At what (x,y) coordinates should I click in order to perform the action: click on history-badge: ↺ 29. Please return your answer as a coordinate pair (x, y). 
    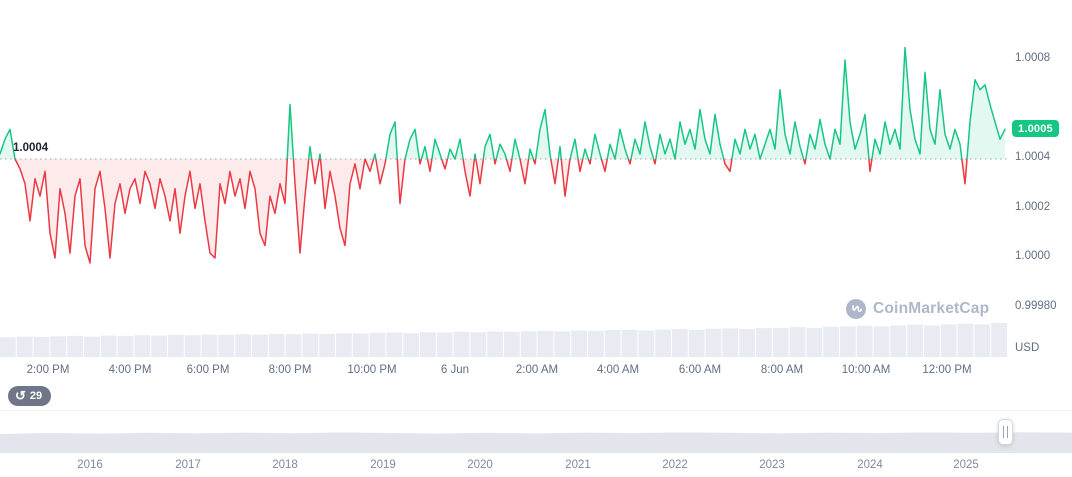
    Looking at the image, I should click on (30, 396).